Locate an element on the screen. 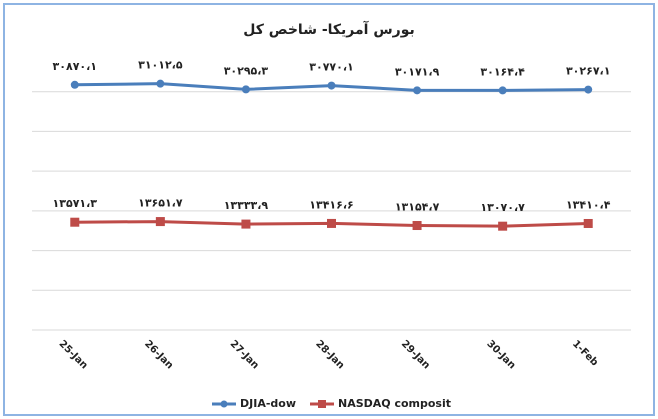 The height and width of the screenshot is (419, 658). data-label: ۱۳۰۷۰،۷ is located at coordinates (502, 207).